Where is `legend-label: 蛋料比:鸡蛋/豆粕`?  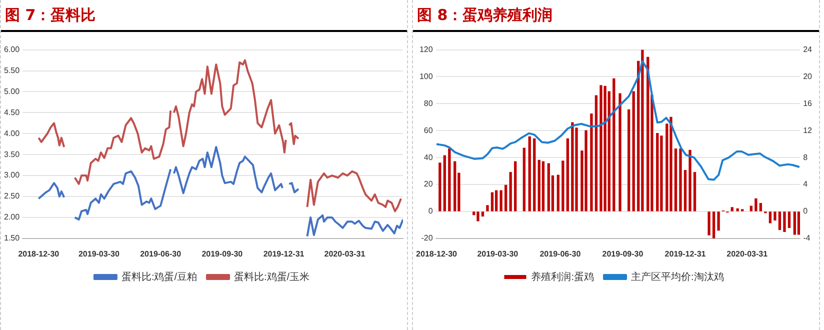
legend-label: 蛋料比:鸡蛋/豆粕 is located at coordinates (159, 276).